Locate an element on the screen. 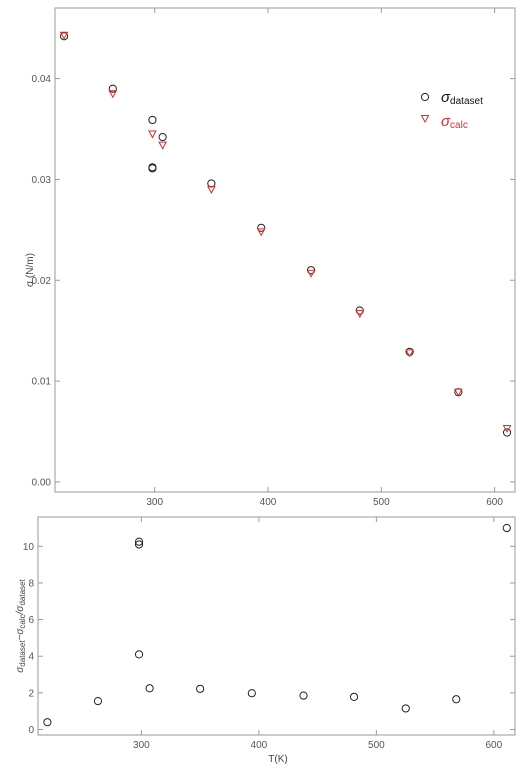  residual-y-tick-label: 10 is located at coordinates (29, 547).